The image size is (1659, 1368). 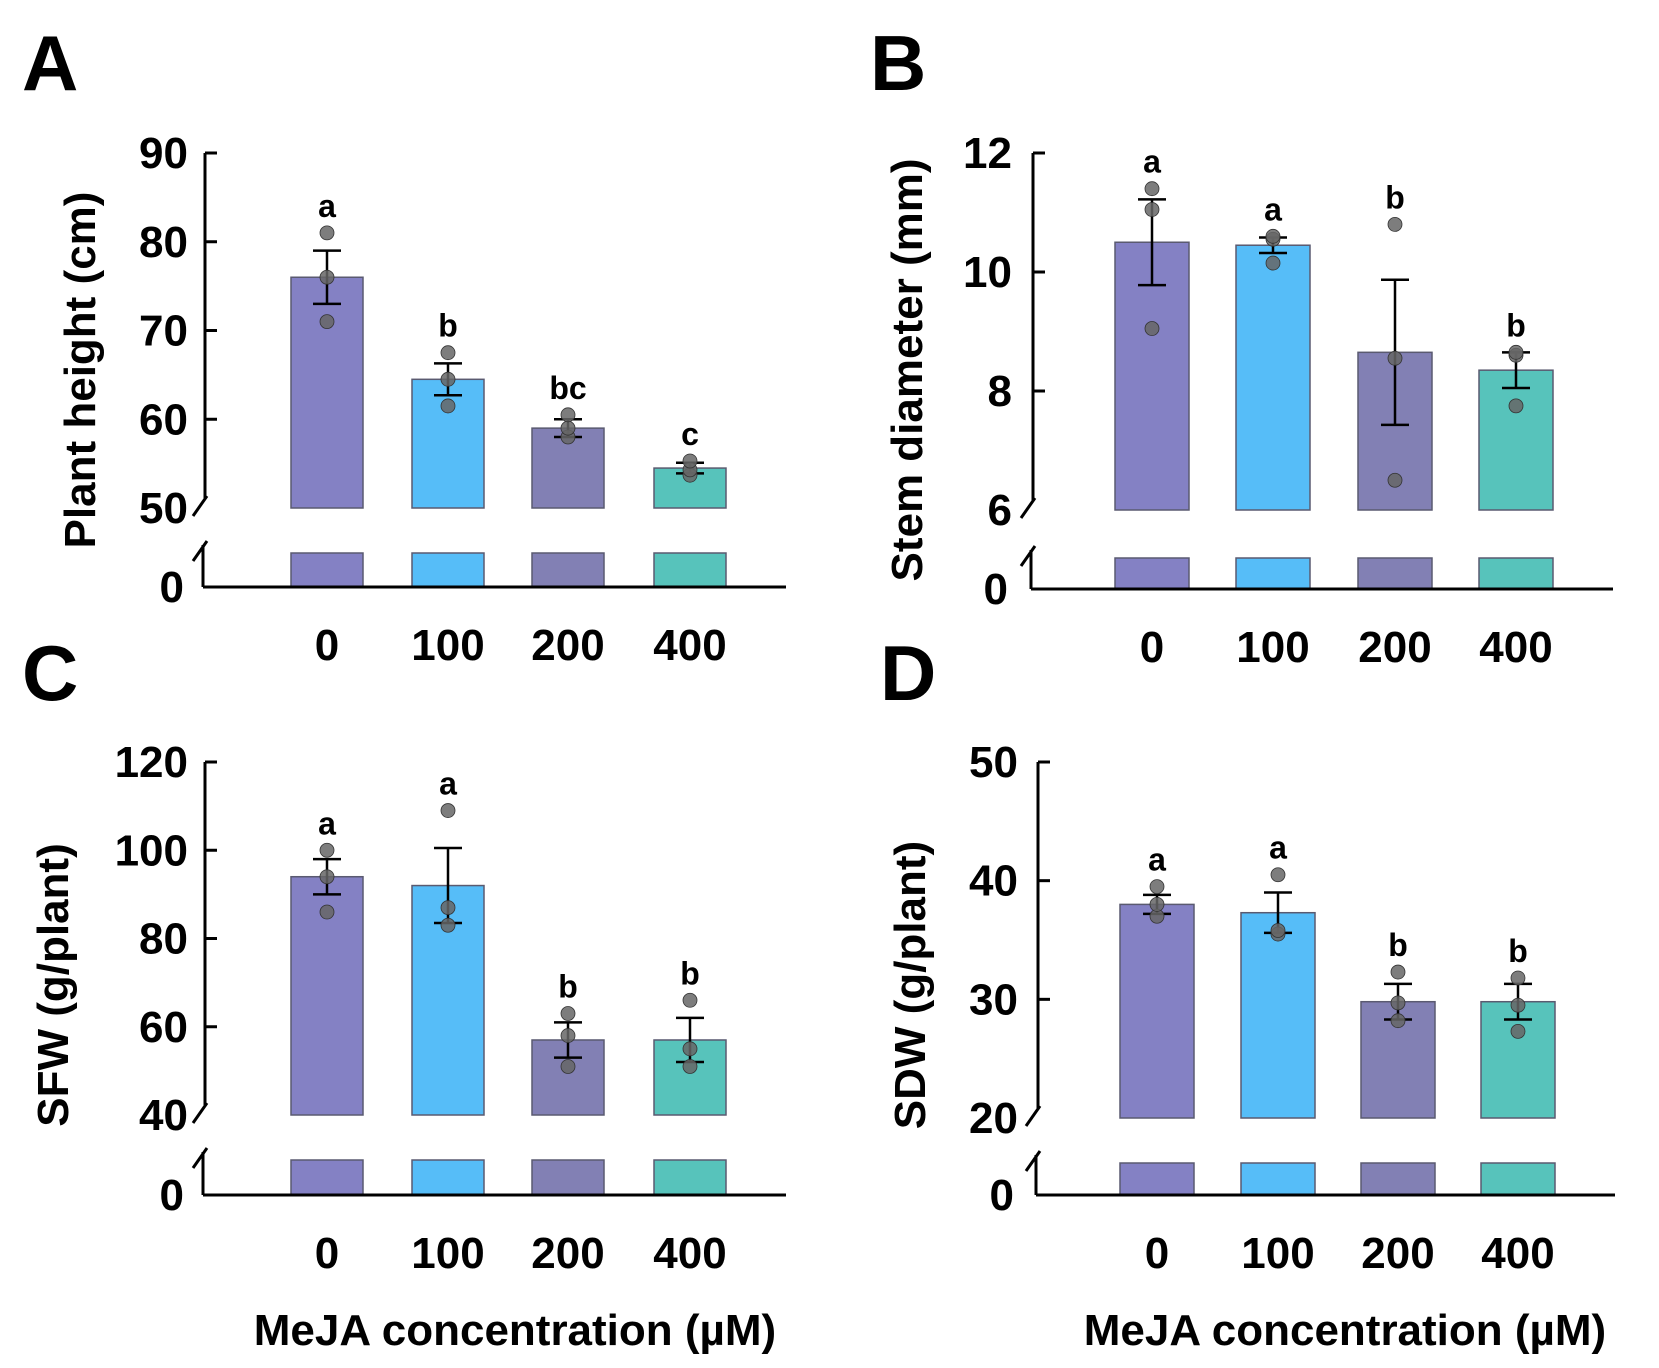 I want to click on panel-d-sig-letter-0: a, so click(x=1157, y=860).